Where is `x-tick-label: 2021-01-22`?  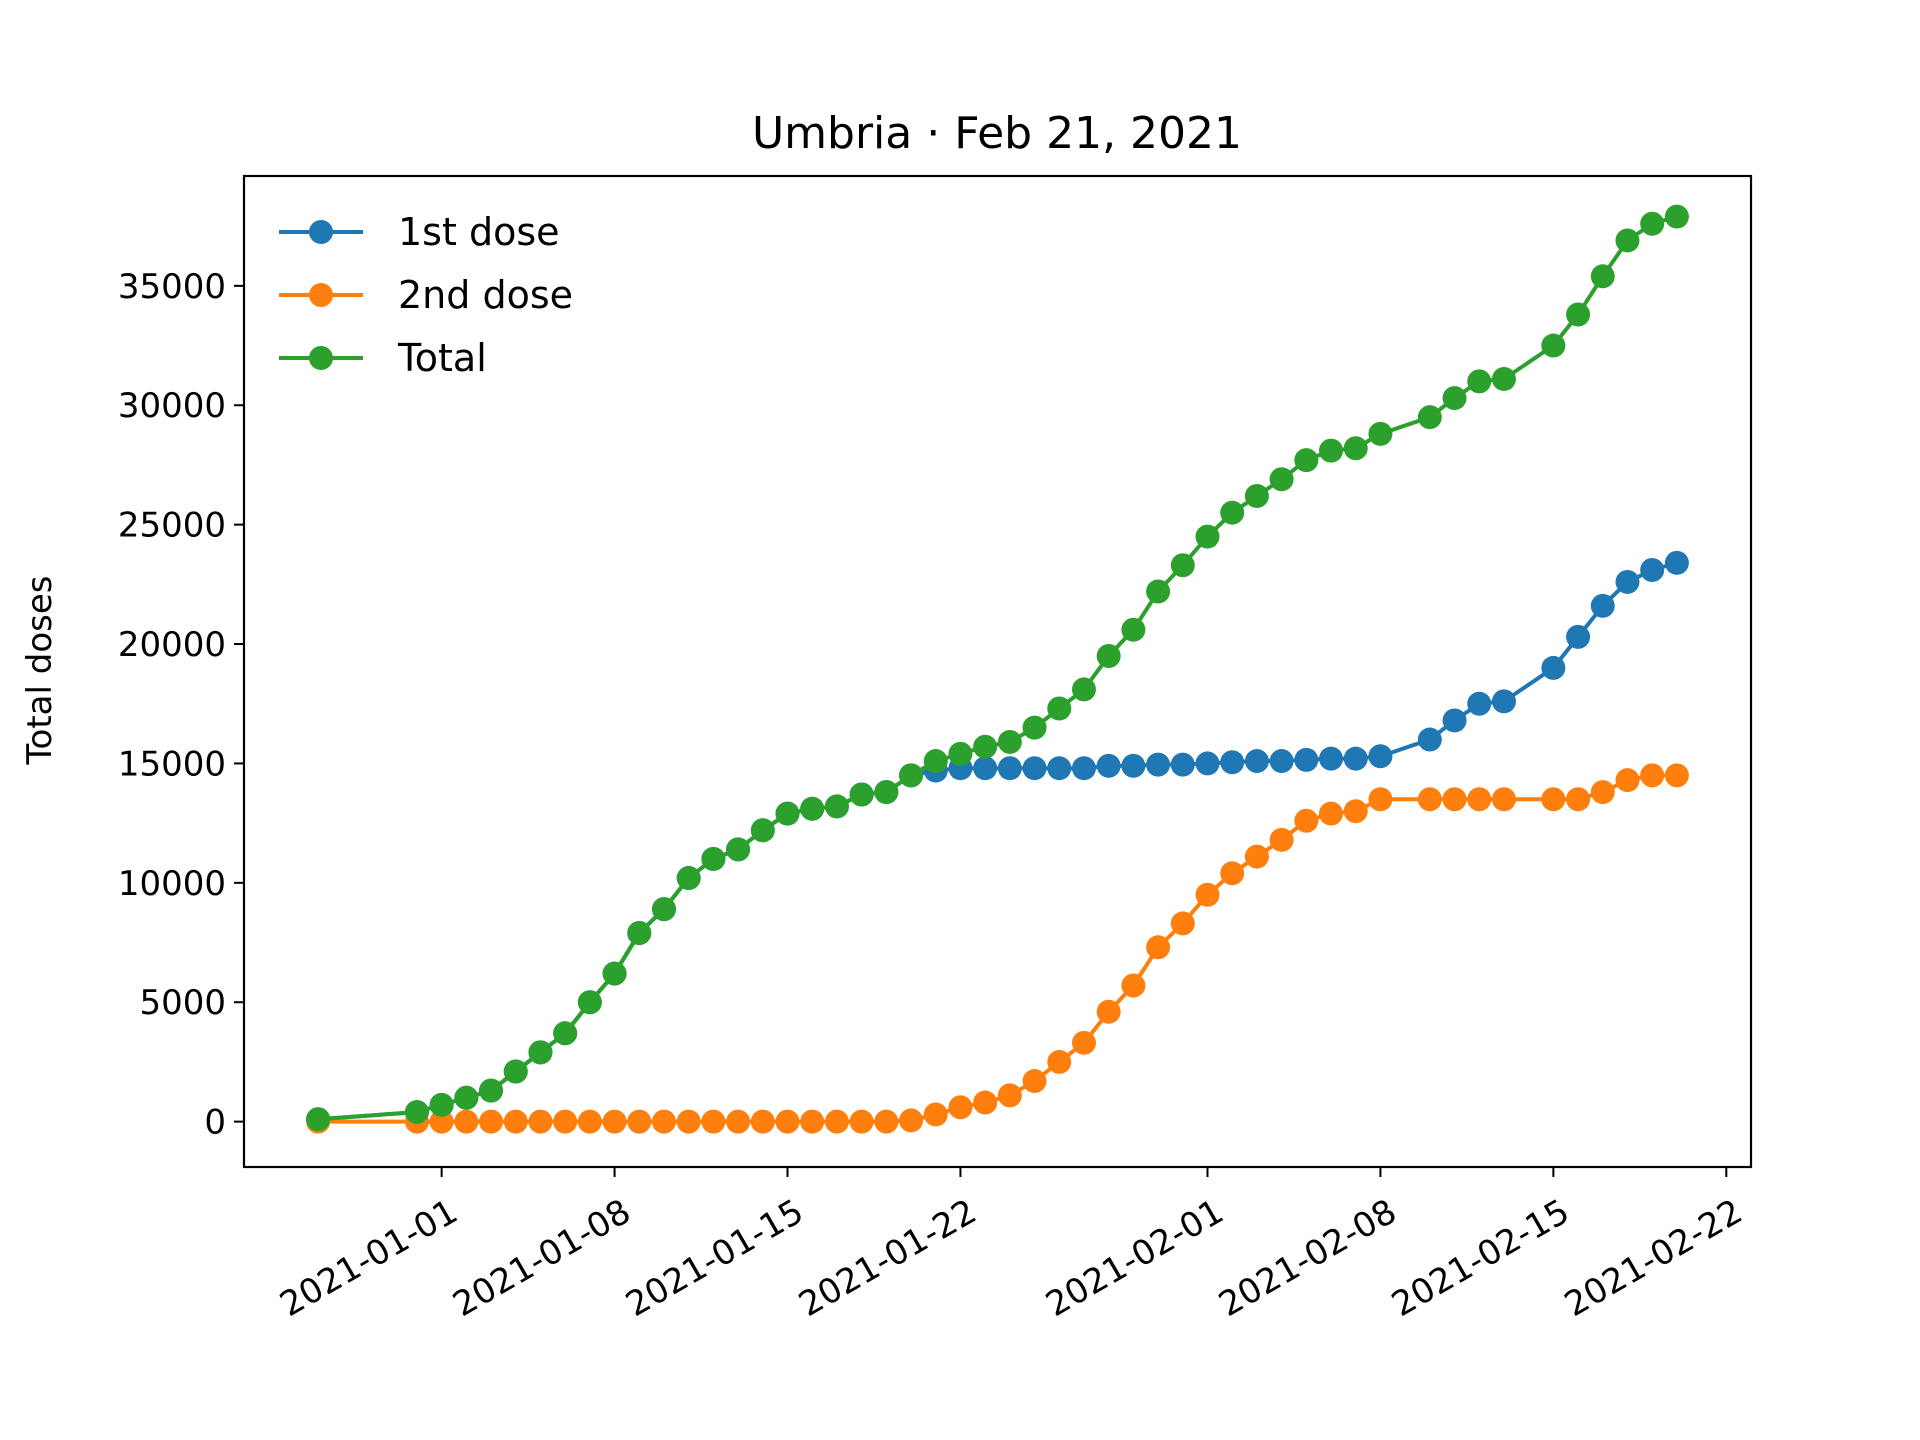
x-tick-label: 2021-01-22 is located at coordinates (887, 1258).